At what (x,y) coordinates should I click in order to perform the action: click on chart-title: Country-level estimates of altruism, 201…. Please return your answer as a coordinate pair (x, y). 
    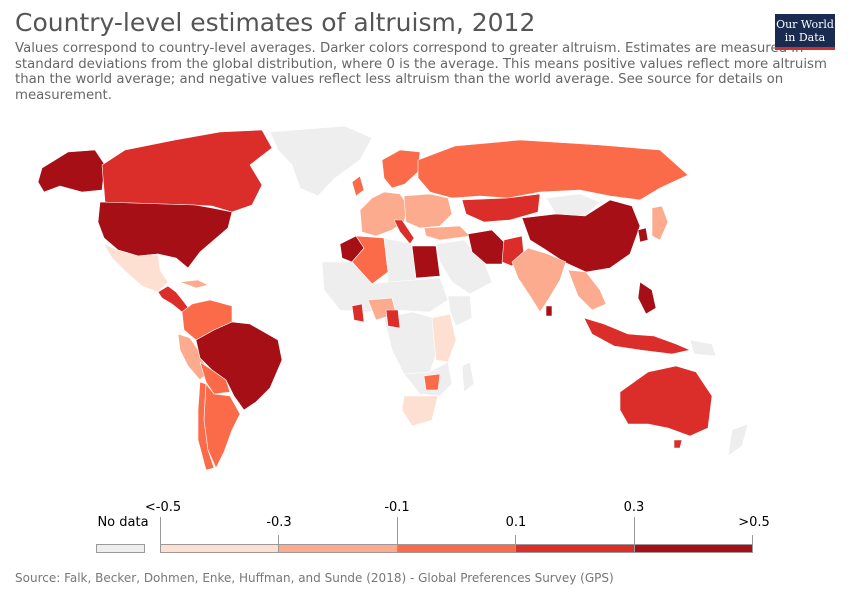
    Looking at the image, I should click on (275, 22).